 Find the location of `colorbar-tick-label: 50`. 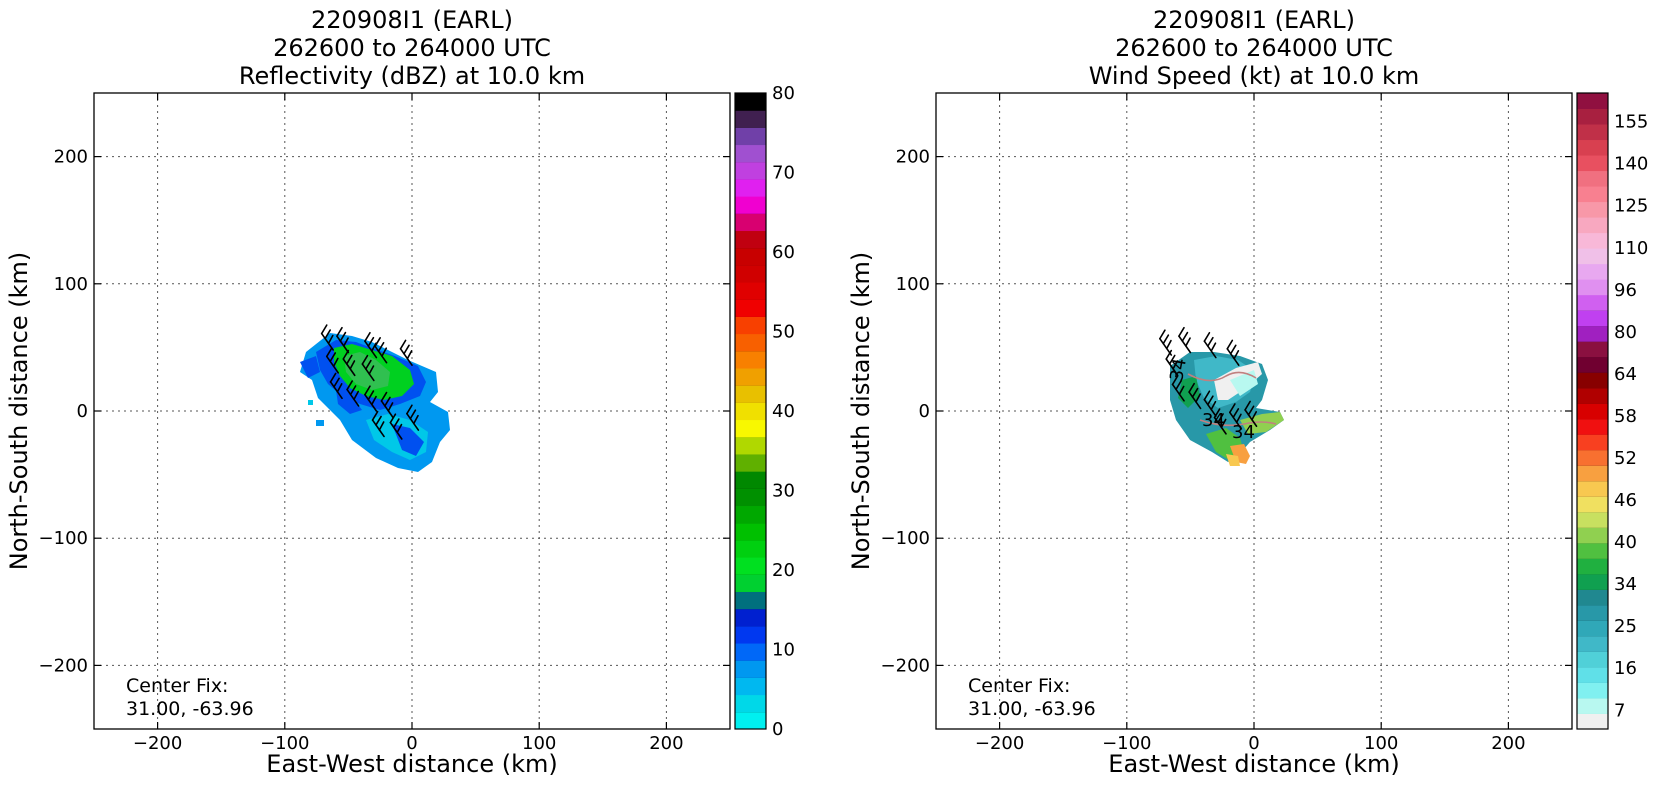

colorbar-tick-label: 50 is located at coordinates (783, 332).